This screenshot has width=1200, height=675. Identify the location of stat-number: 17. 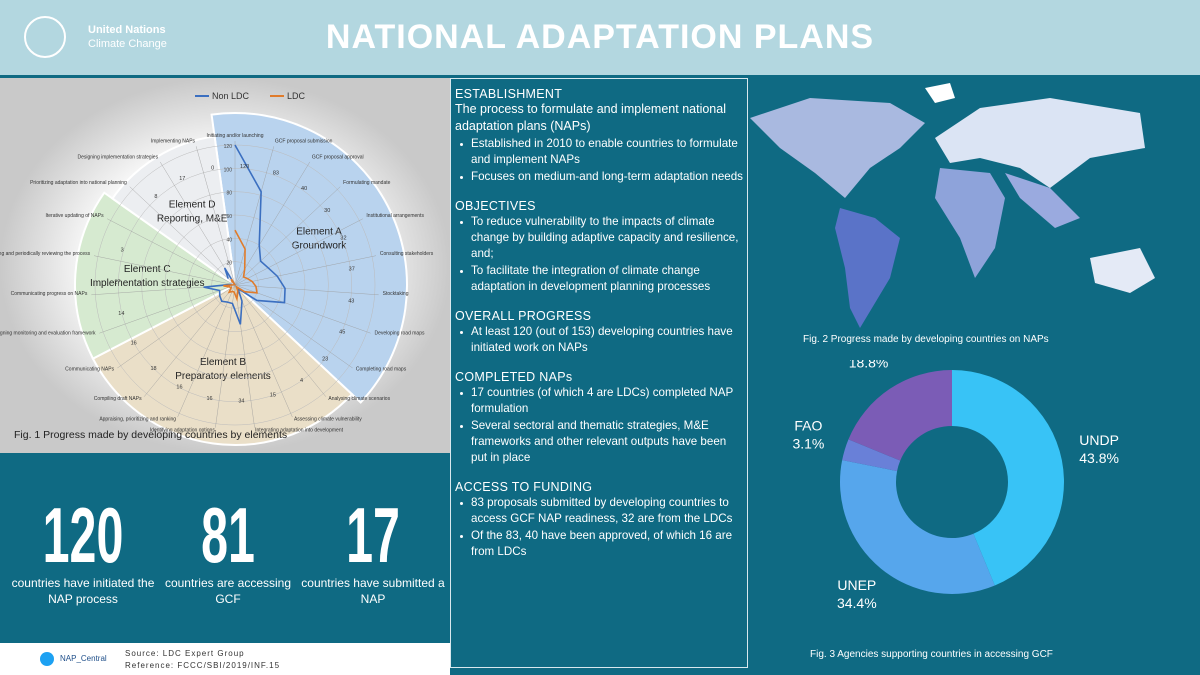
(373, 535).